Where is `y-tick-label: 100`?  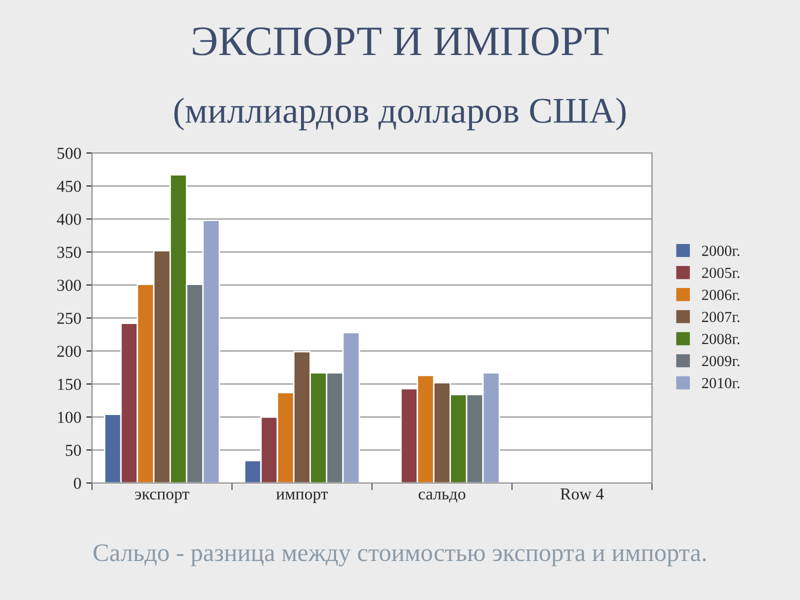 y-tick-label: 100 is located at coordinates (69, 417).